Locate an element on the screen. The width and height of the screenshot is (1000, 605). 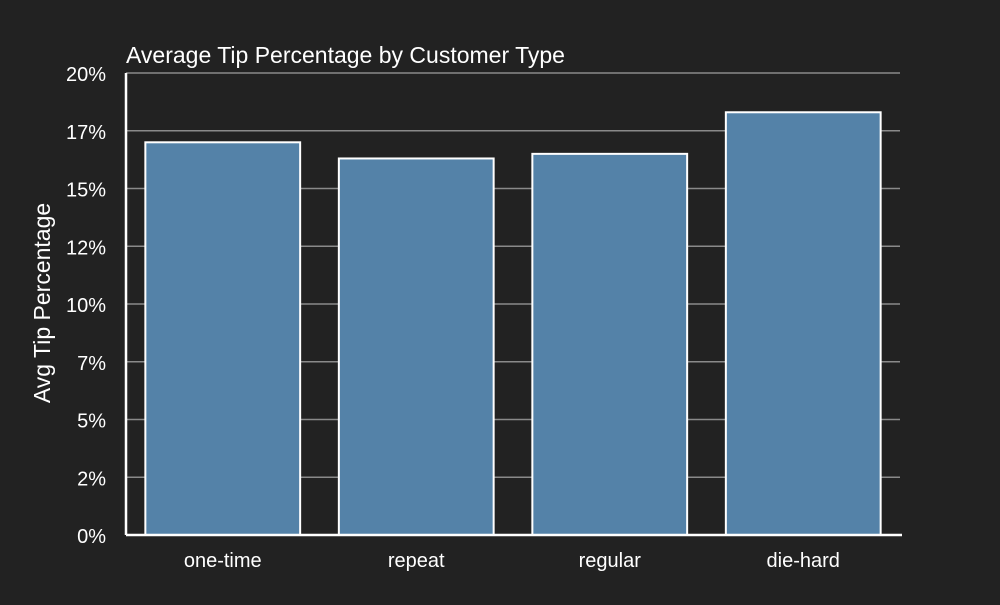
bar-die-hard is located at coordinates (803, 324).